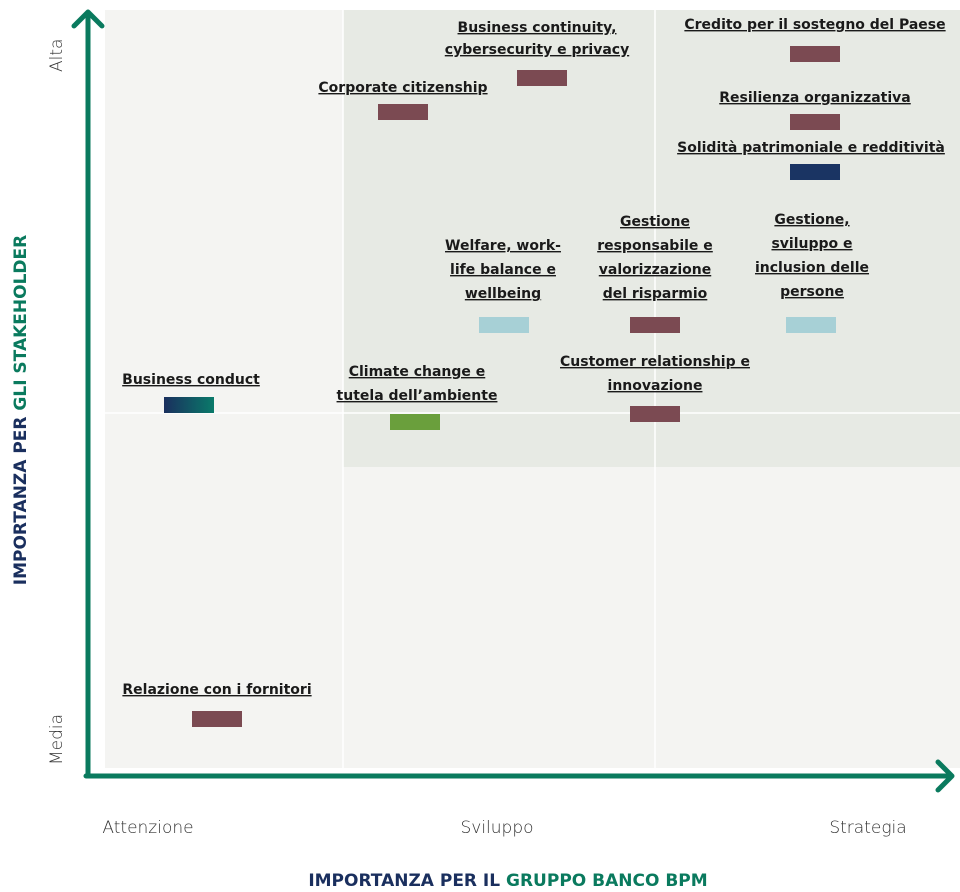 Image resolution: width=960 pixels, height=892 pixels. Describe the element at coordinates (655, 362) in the screenshot. I see `item-label: Customer relationship e` at that location.